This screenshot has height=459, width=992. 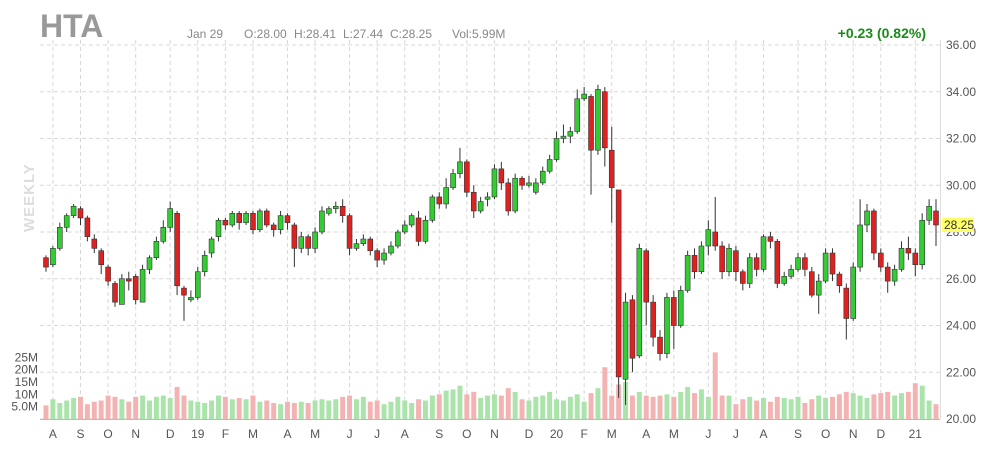 I want to click on date-tick-label: J, so click(x=736, y=434).